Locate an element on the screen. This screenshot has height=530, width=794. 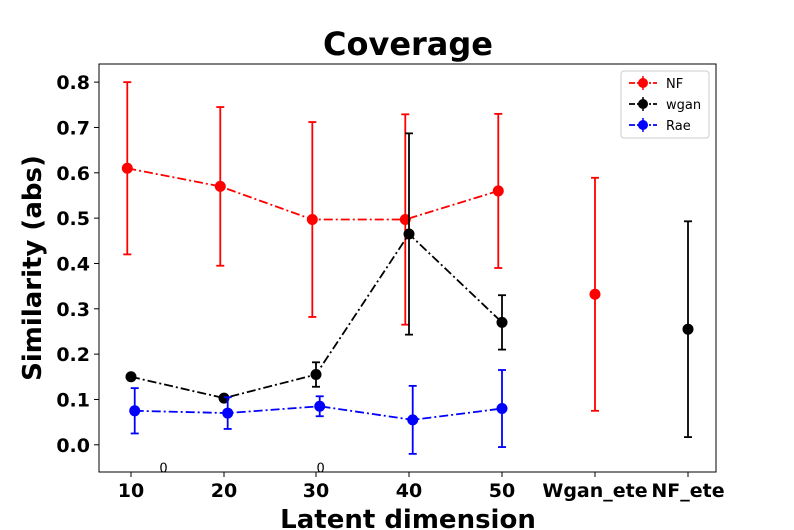
y-tick-label: 0.6 is located at coordinates (73, 174).